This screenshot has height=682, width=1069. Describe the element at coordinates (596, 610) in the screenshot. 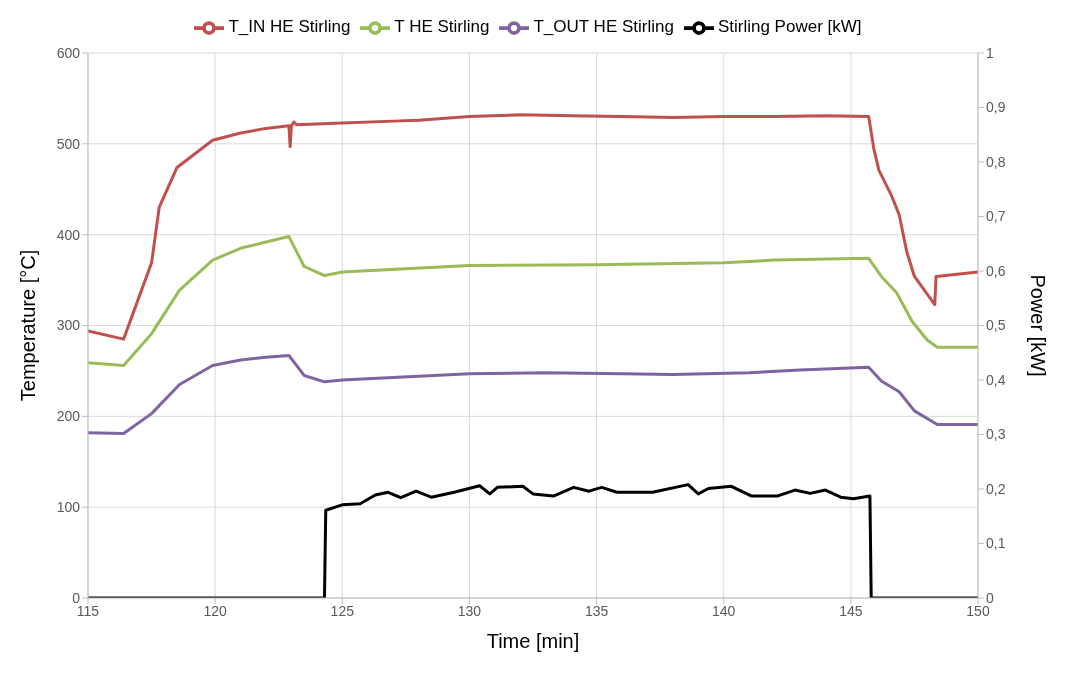

I see `x-tick-label: 135` at that location.